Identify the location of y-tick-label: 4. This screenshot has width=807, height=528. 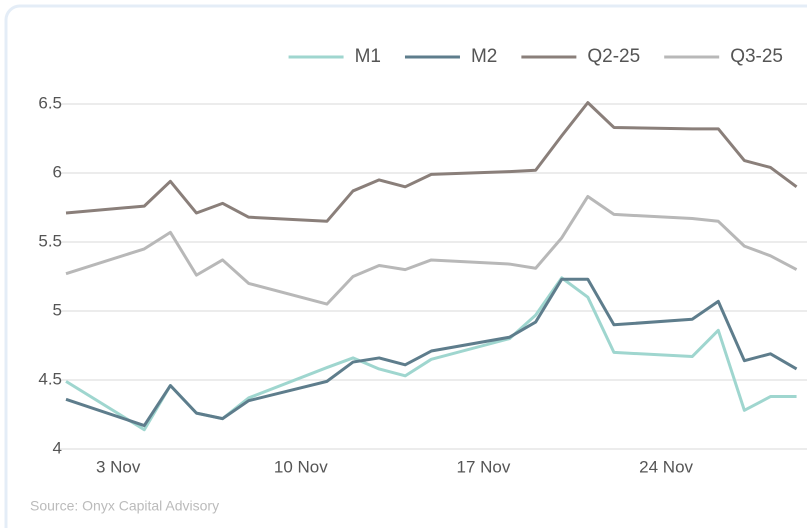
(57, 447).